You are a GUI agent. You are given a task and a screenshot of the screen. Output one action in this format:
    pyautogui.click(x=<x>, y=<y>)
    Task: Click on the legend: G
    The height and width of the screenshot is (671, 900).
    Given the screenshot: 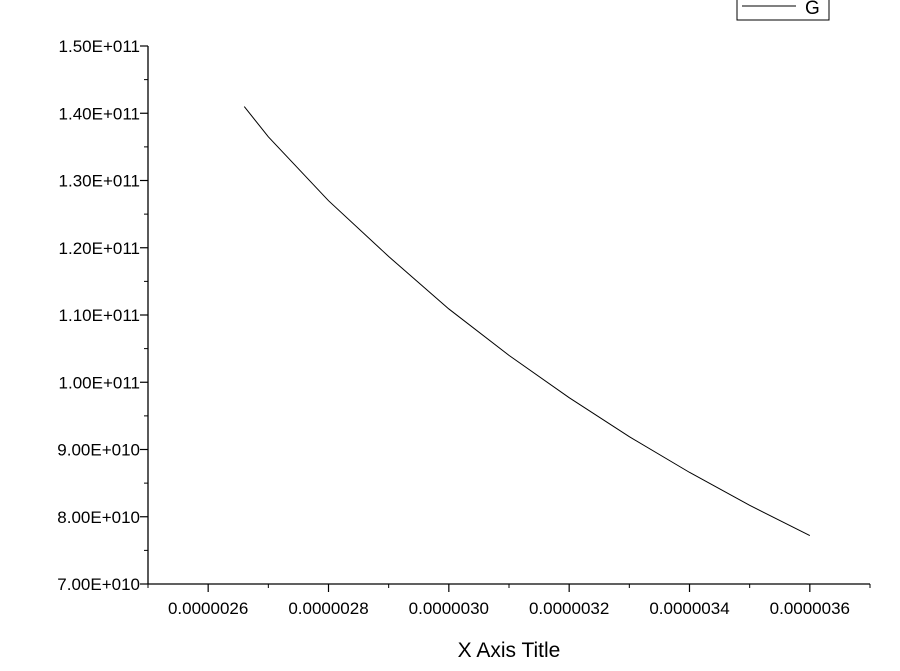 What is the action you would take?
    pyautogui.click(x=783, y=10)
    